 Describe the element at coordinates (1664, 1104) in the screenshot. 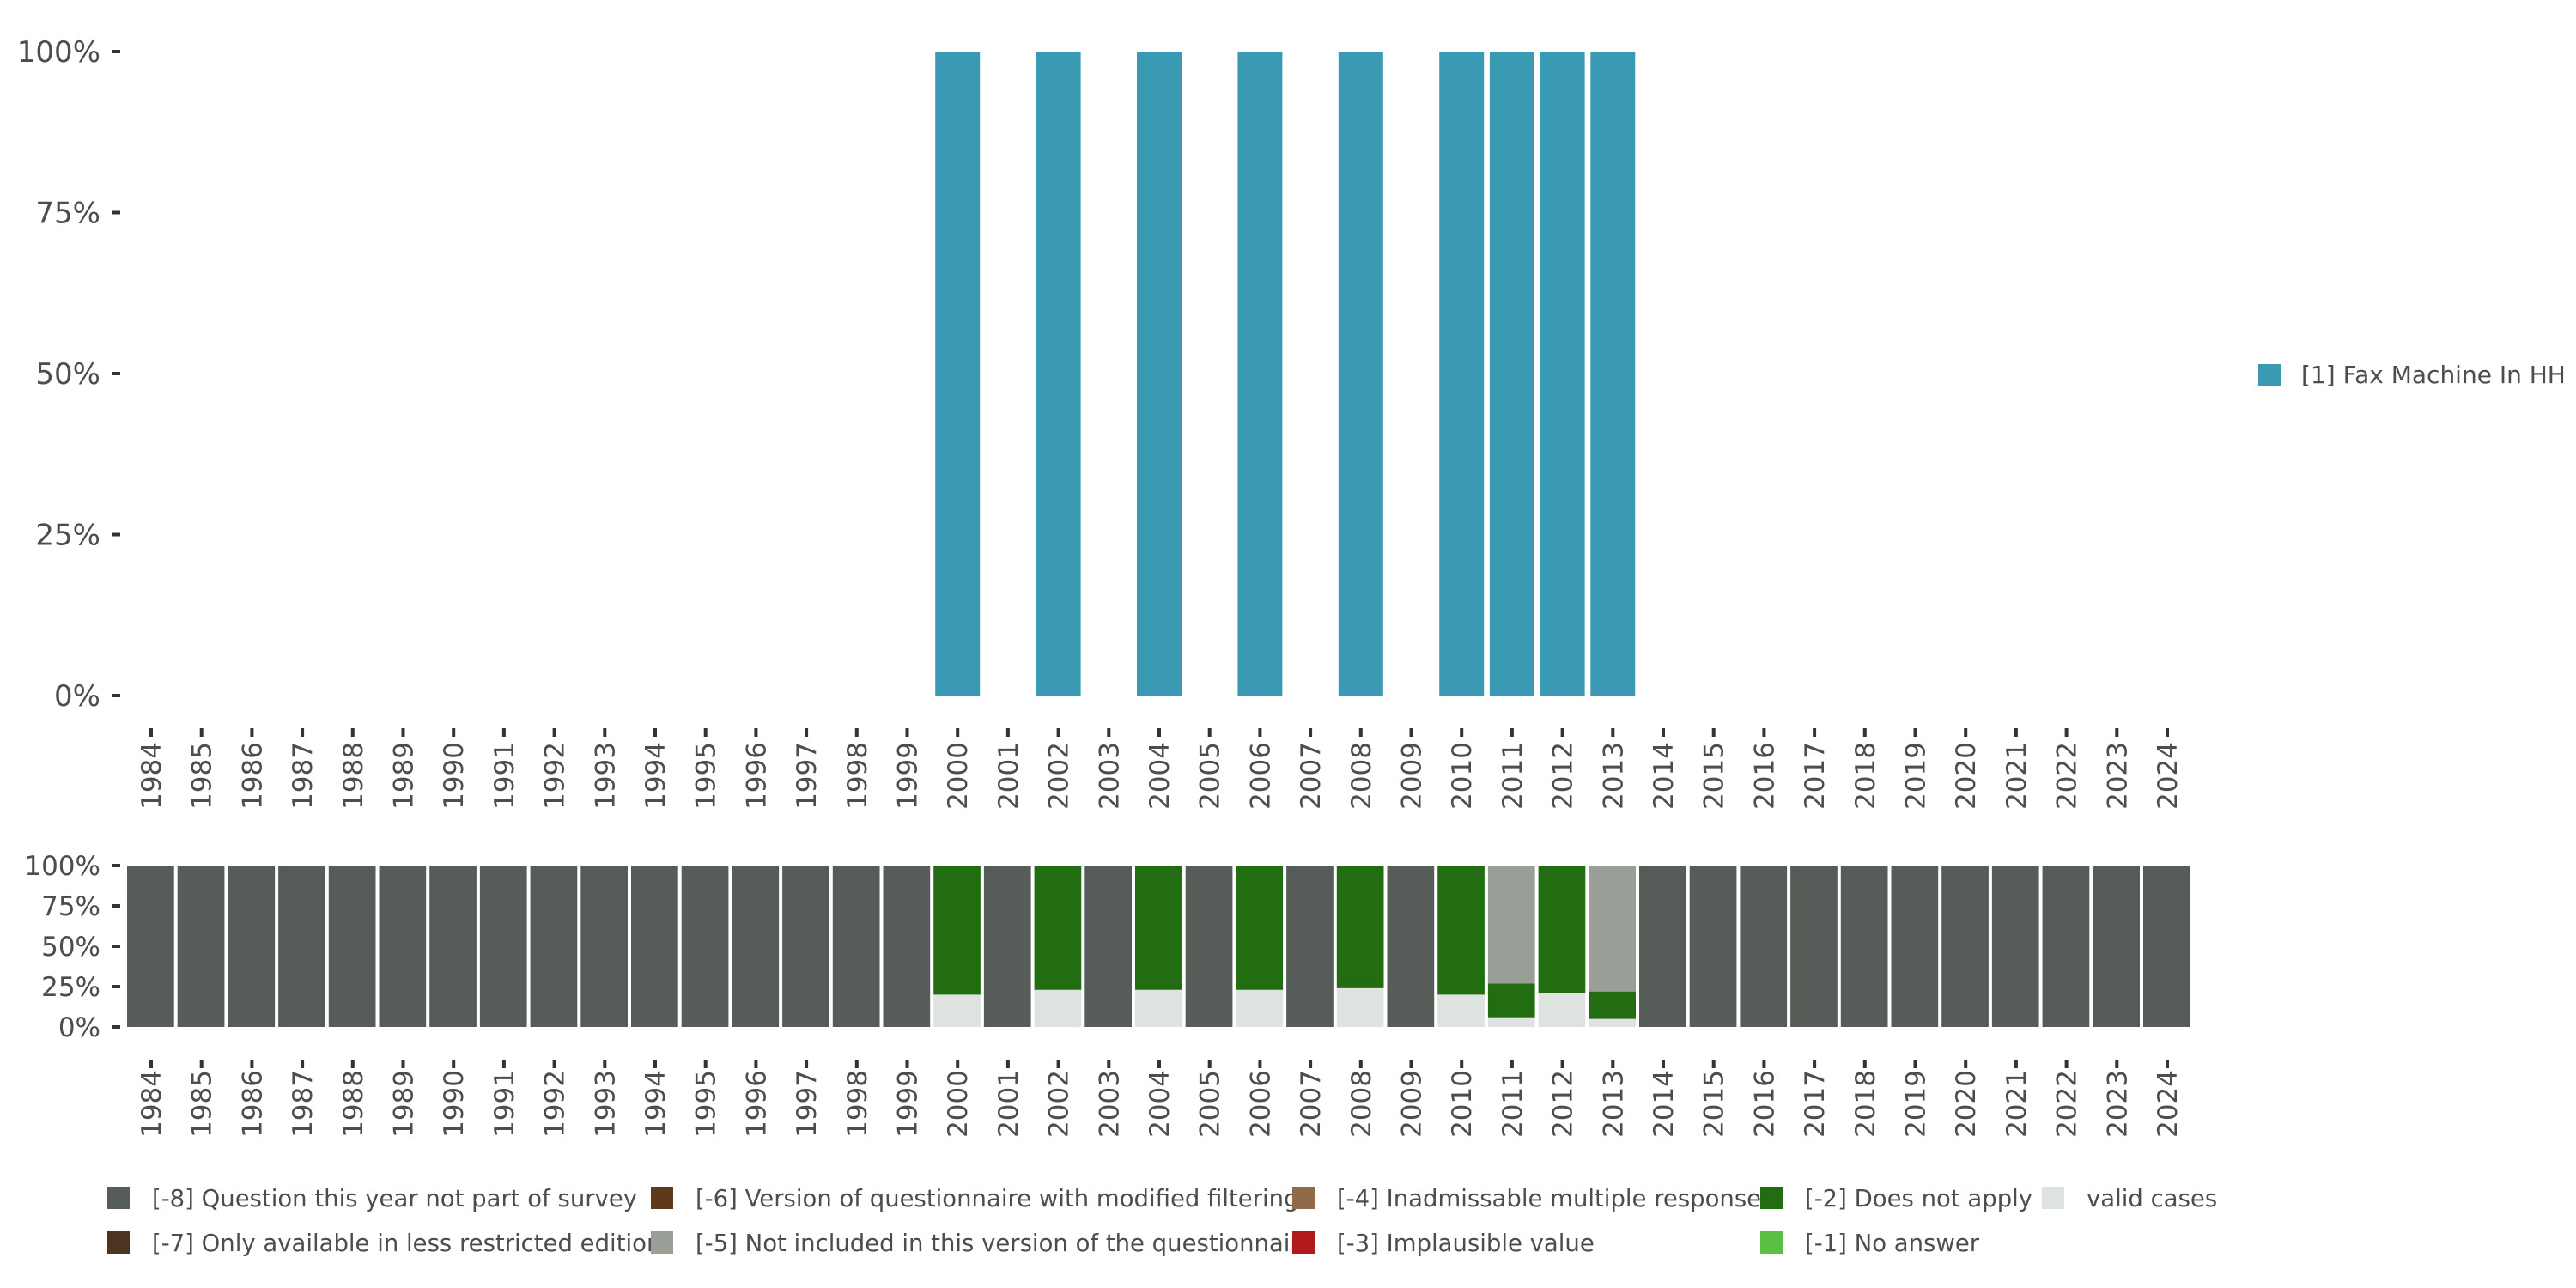

I see `bottom-x-tick-label: 2014` at that location.